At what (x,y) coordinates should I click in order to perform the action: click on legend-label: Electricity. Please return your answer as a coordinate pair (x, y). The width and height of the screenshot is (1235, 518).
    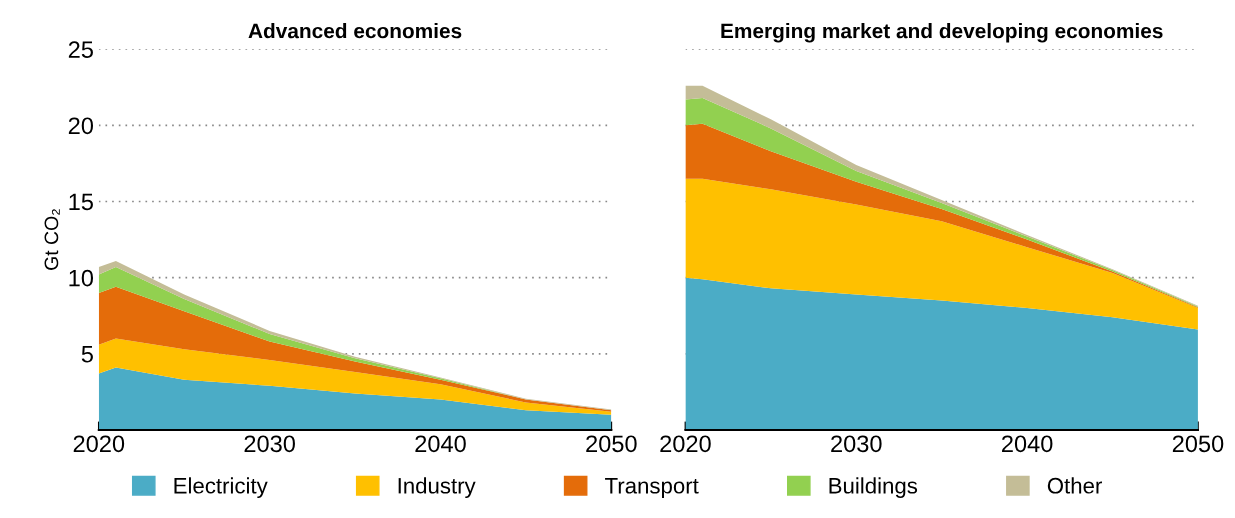
    Looking at the image, I should click on (221, 487).